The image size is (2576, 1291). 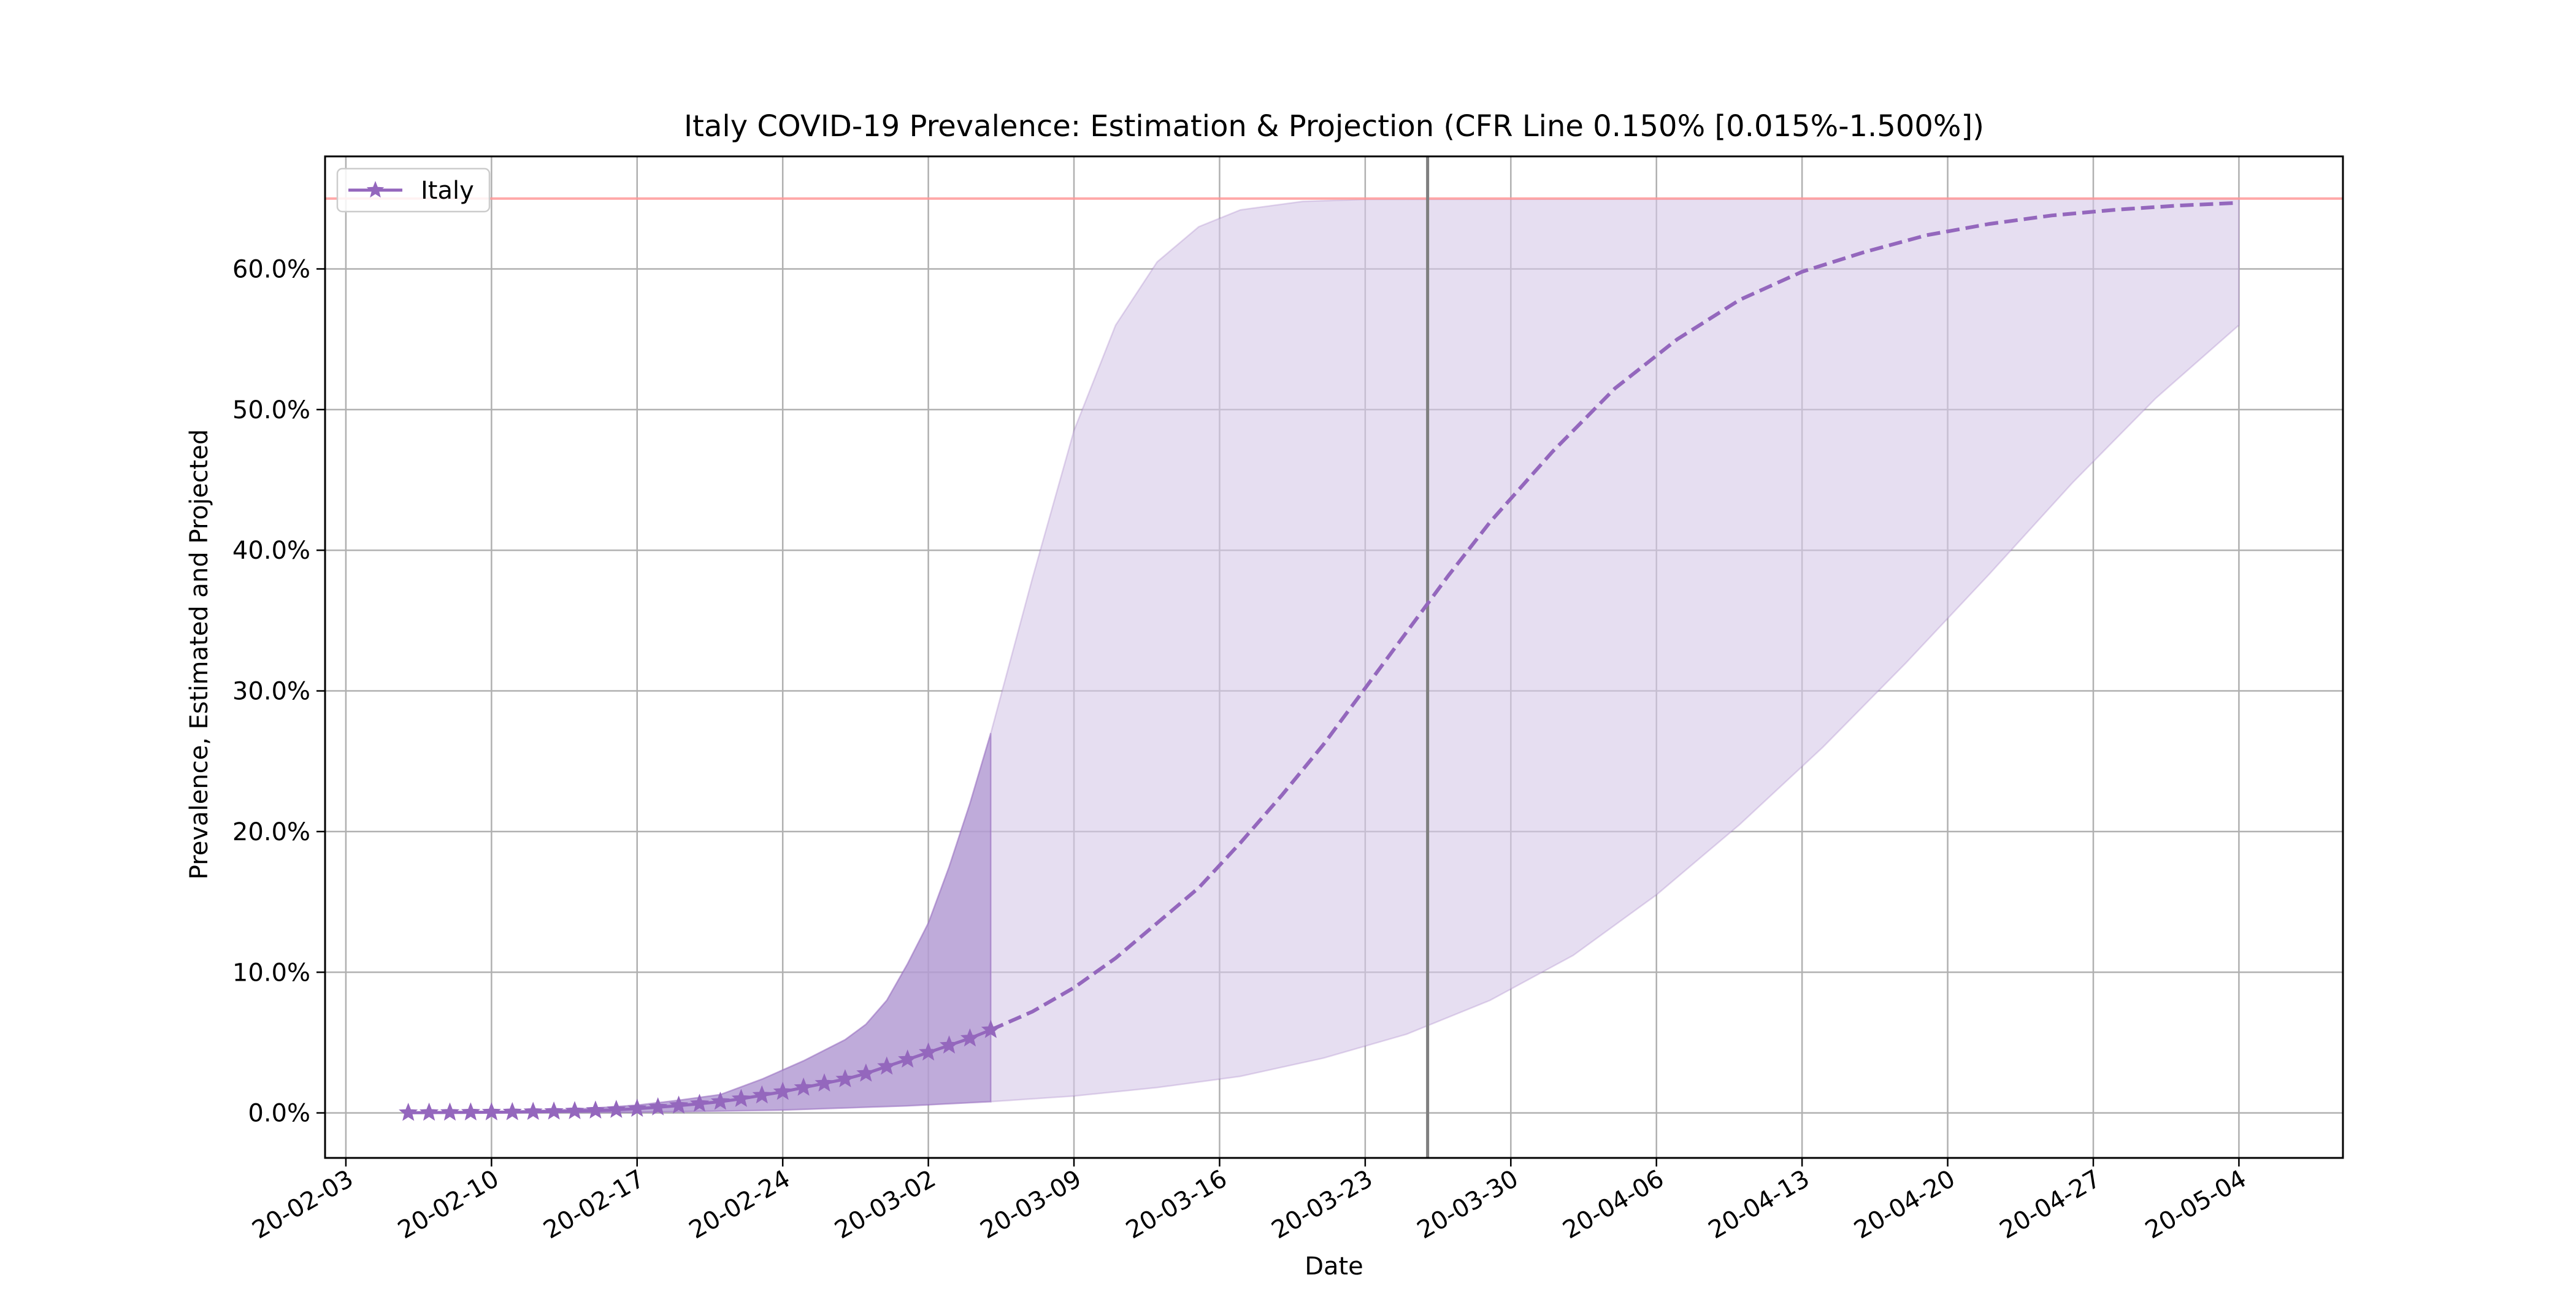 What do you see at coordinates (271, 692) in the screenshot?
I see `y-tick-label: 30.0%` at bounding box center [271, 692].